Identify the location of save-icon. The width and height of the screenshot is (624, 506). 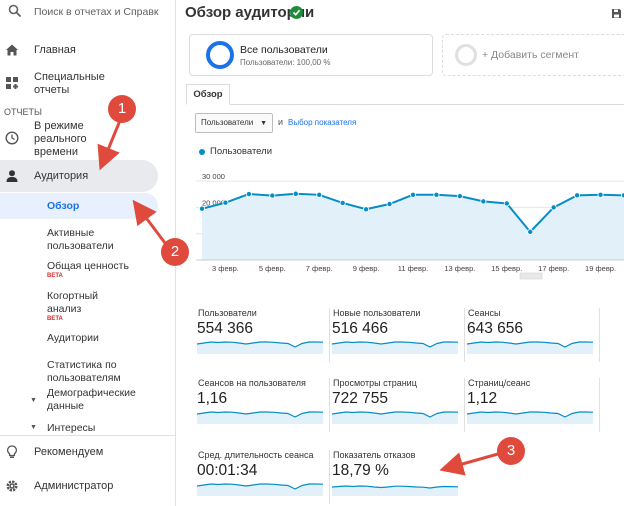
(616, 15).